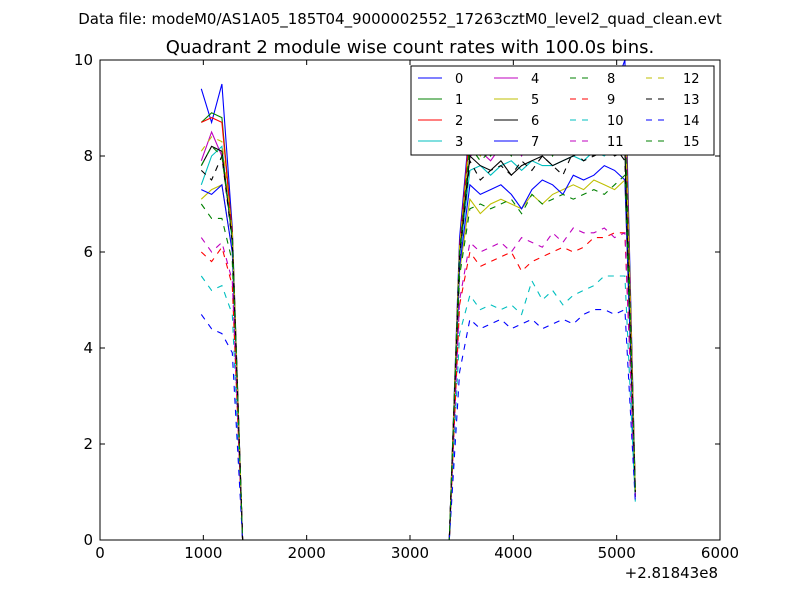 Image resolution: width=800 pixels, height=600 pixels. I want to click on legend-label-4: 4, so click(535, 79).